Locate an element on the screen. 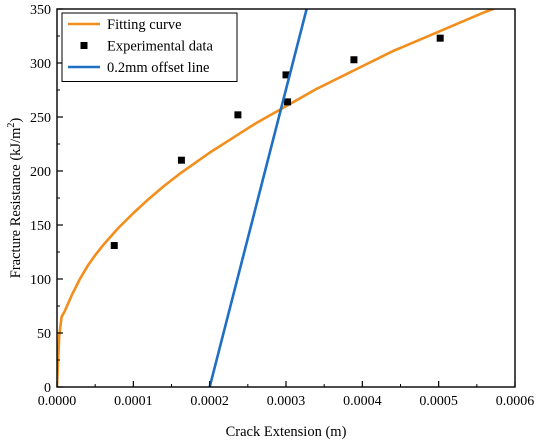  y-axis-title-sup: 2 is located at coordinates (11, 125).